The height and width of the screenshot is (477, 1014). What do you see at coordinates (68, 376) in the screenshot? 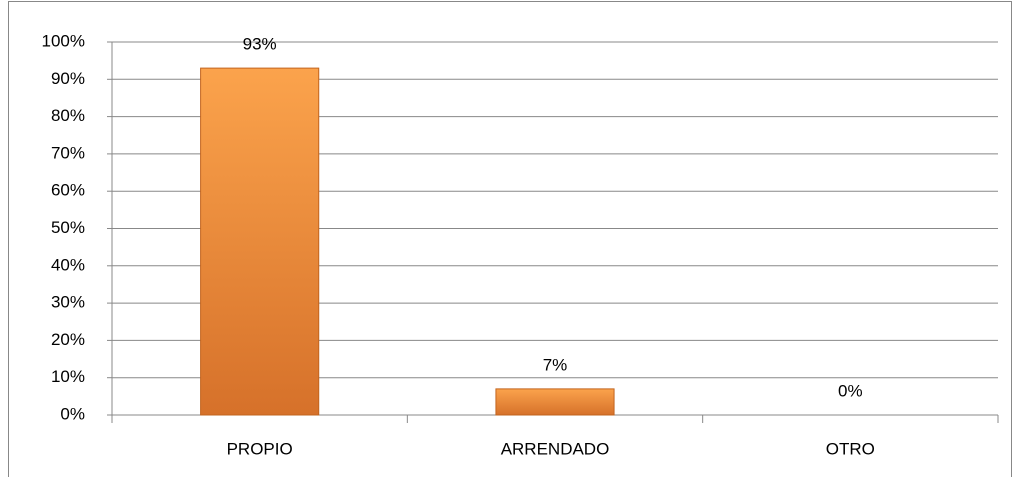
I see `y-tick-label: 10%` at bounding box center [68, 376].